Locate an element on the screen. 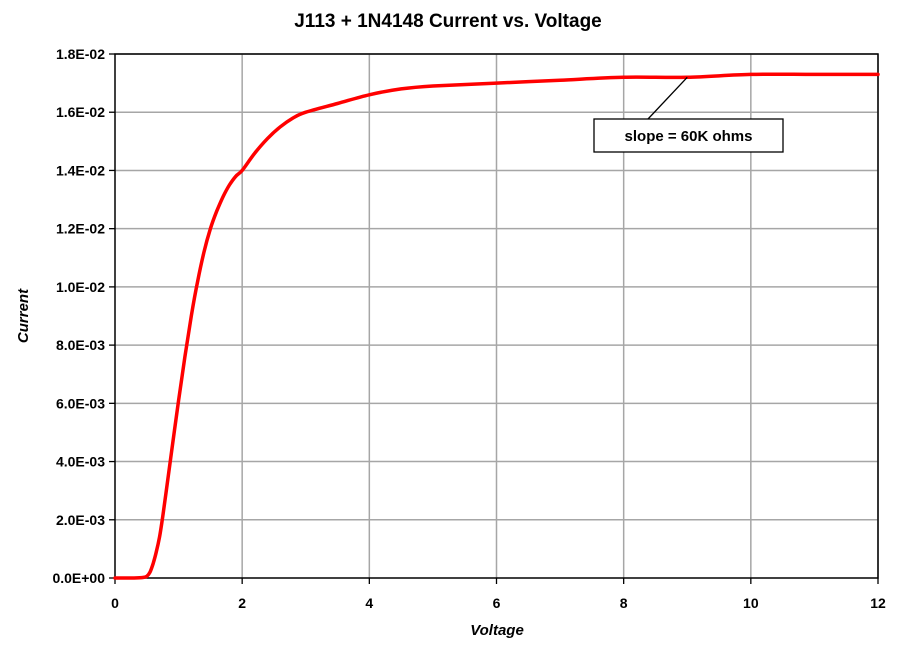 Image resolution: width=900 pixels, height=646 pixels. y-tick-label: 2.0E-03 is located at coordinates (80, 520).